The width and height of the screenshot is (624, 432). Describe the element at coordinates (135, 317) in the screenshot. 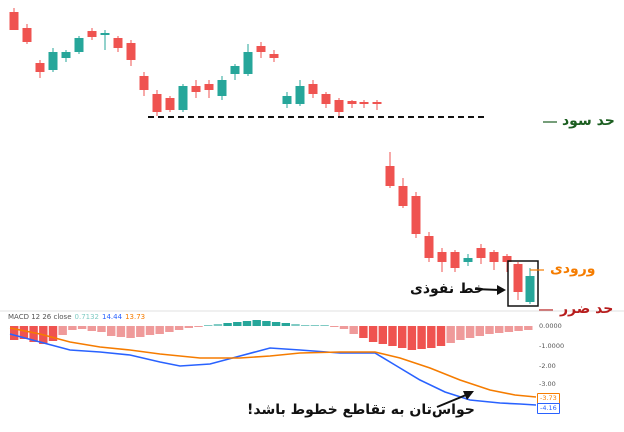

I see `macd-legend-signal: 13.73` at that location.